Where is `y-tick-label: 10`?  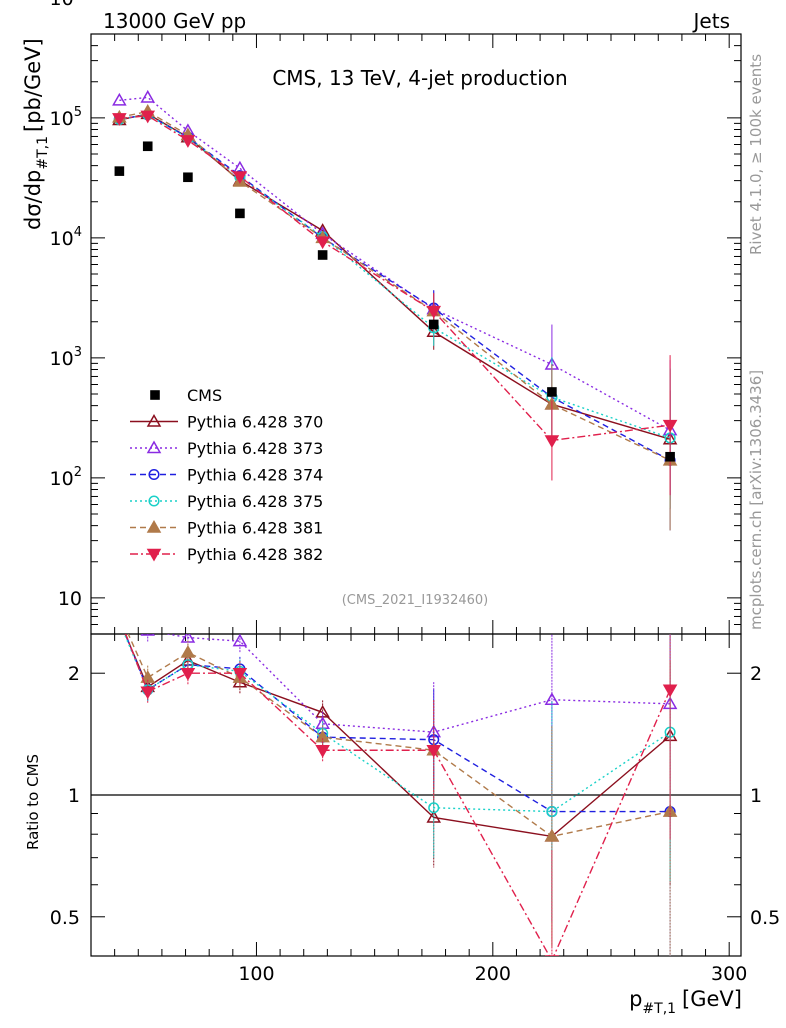 y-tick-label: 10 is located at coordinates (70, 599).